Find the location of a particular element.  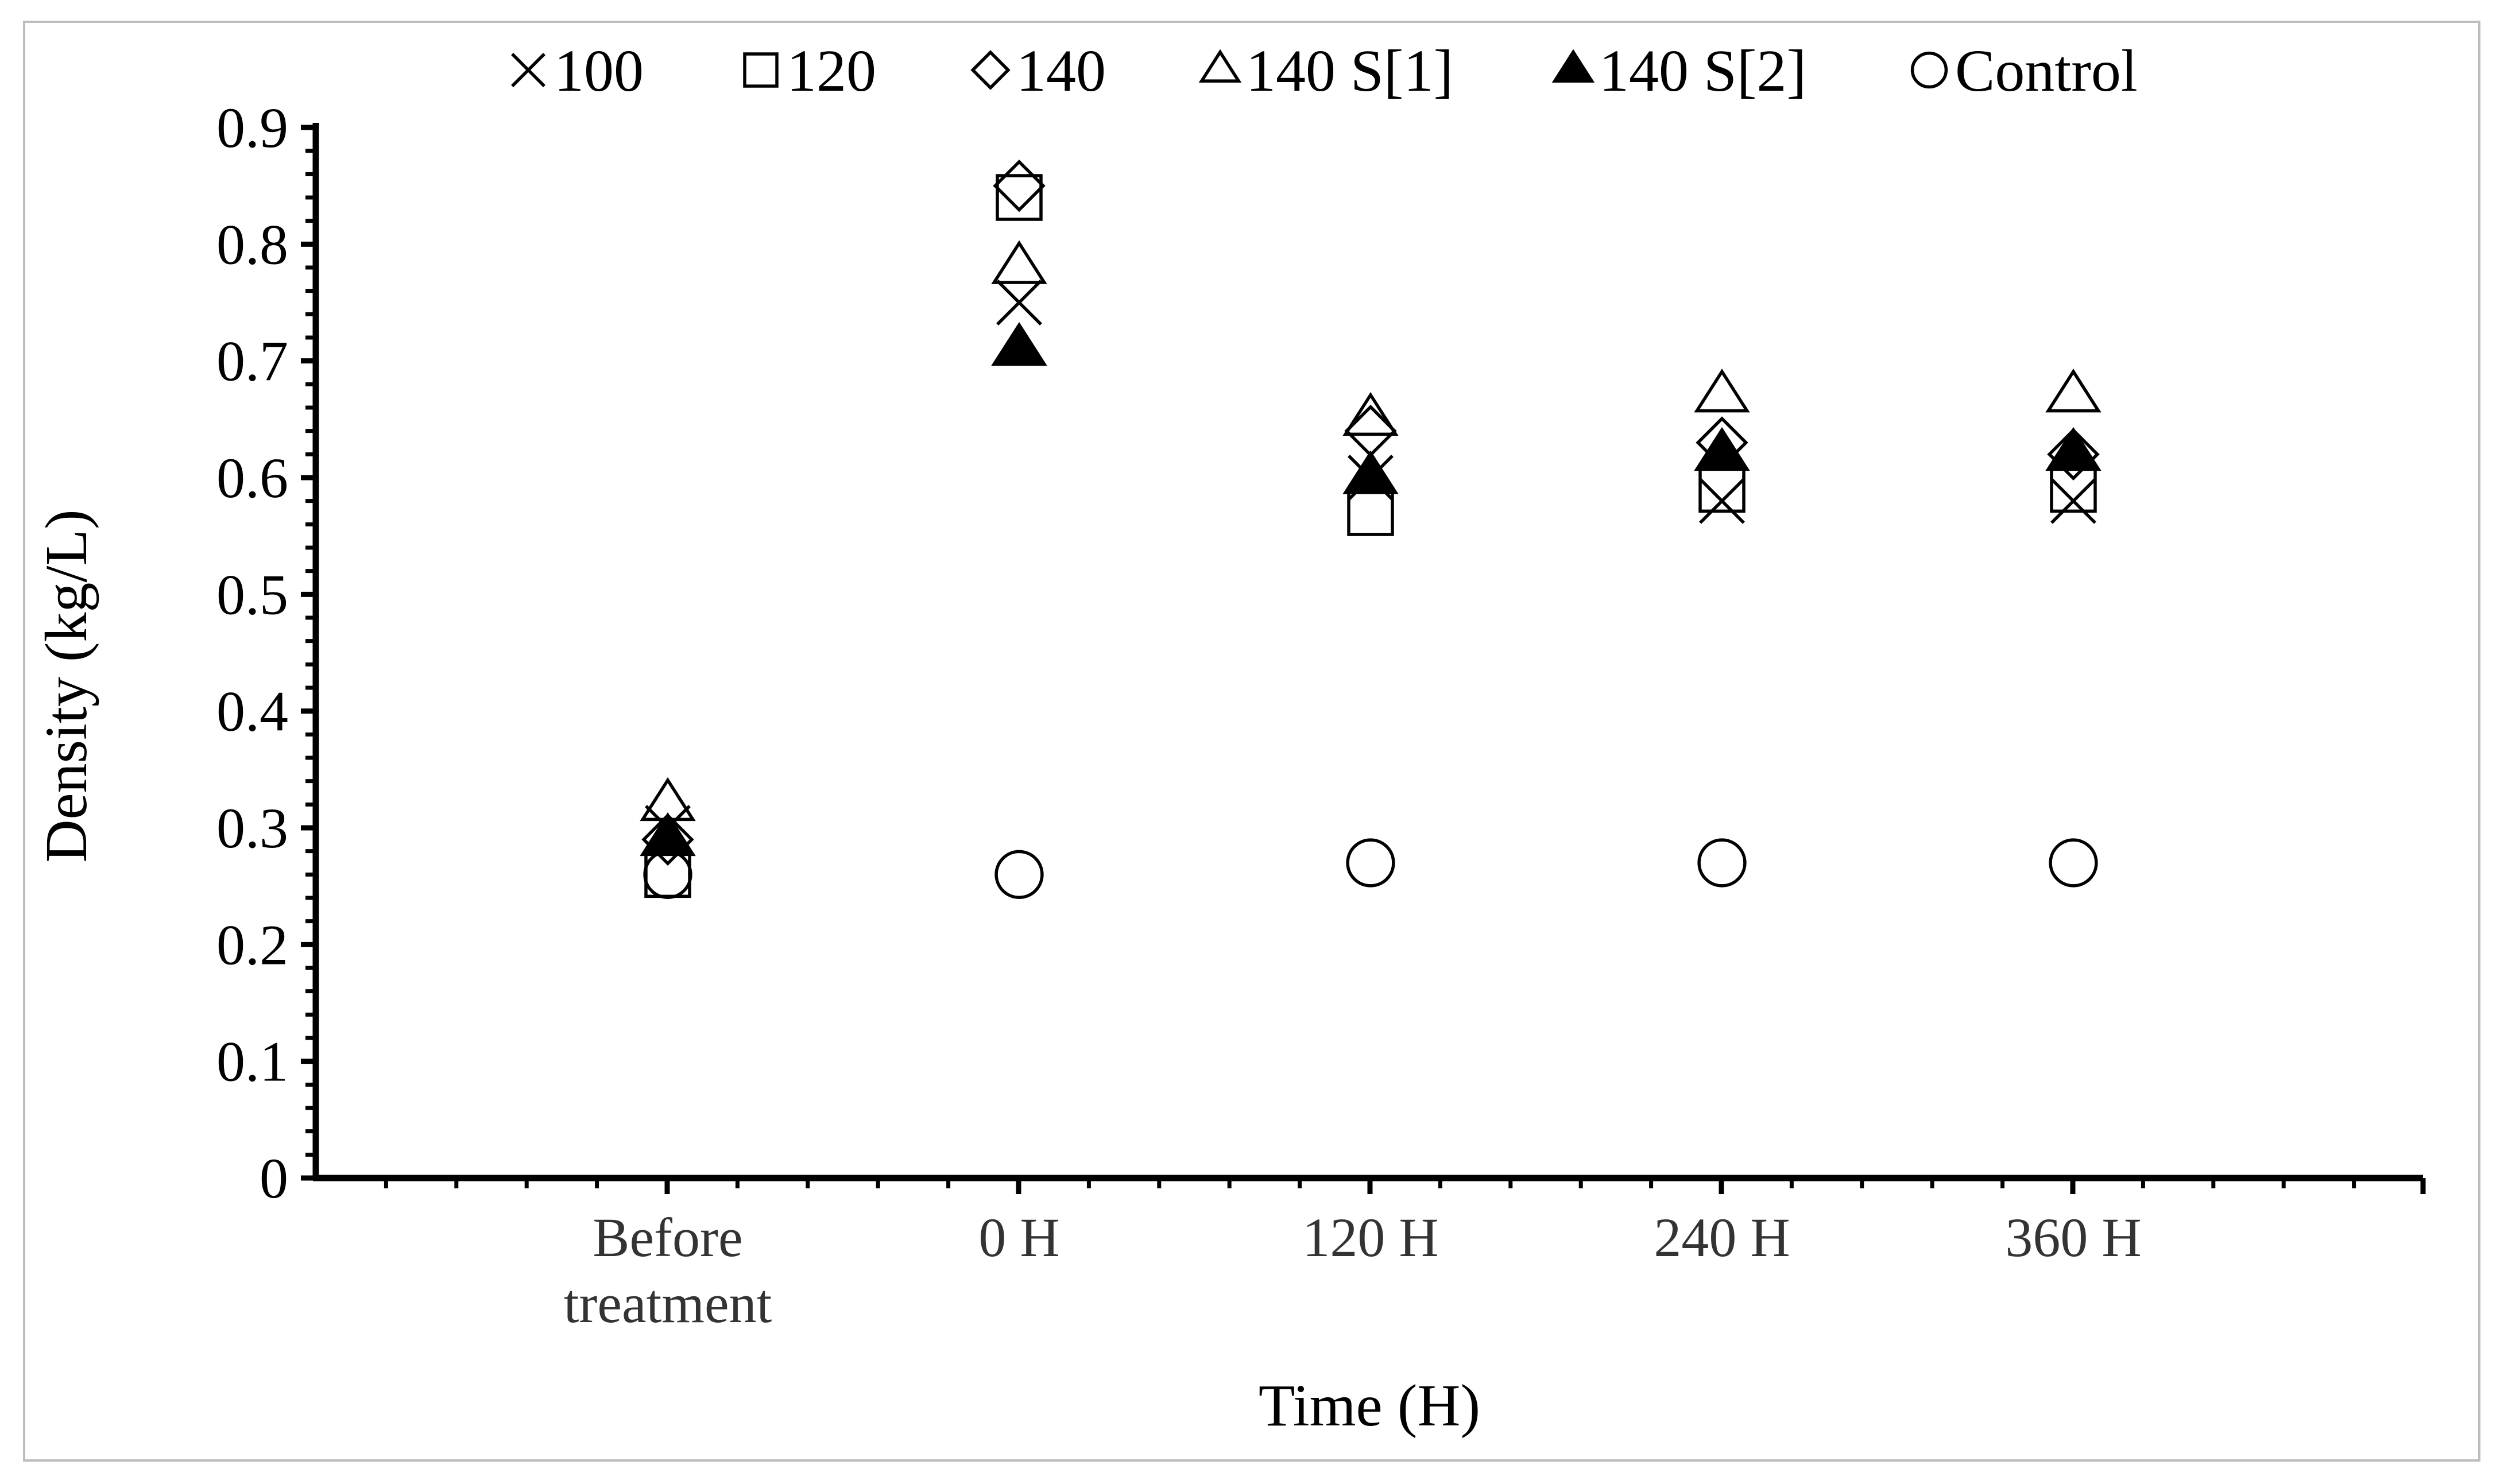

x-tick-label: 360 H is located at coordinates (2073, 1237).